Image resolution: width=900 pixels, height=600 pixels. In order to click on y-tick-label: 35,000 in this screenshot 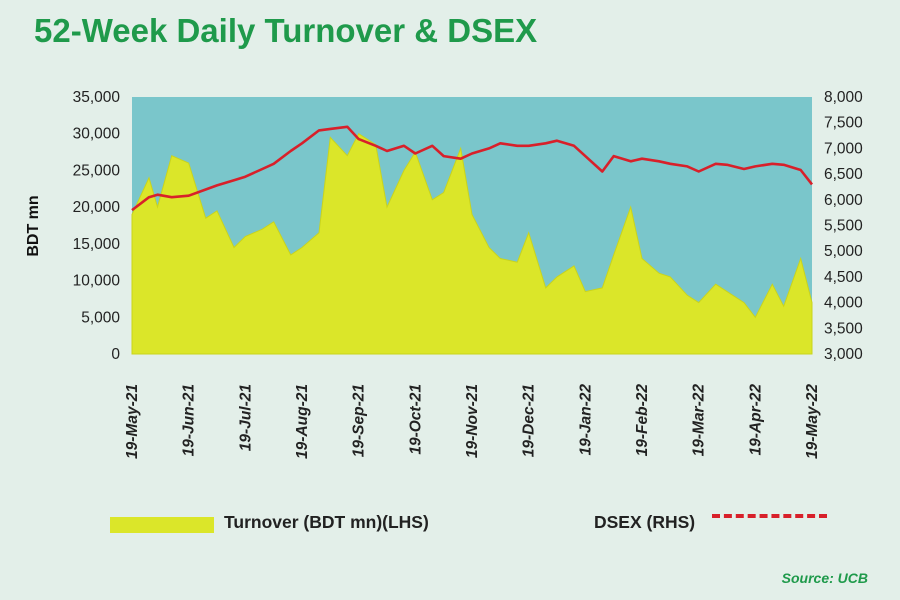, I will do `click(97, 97)`.